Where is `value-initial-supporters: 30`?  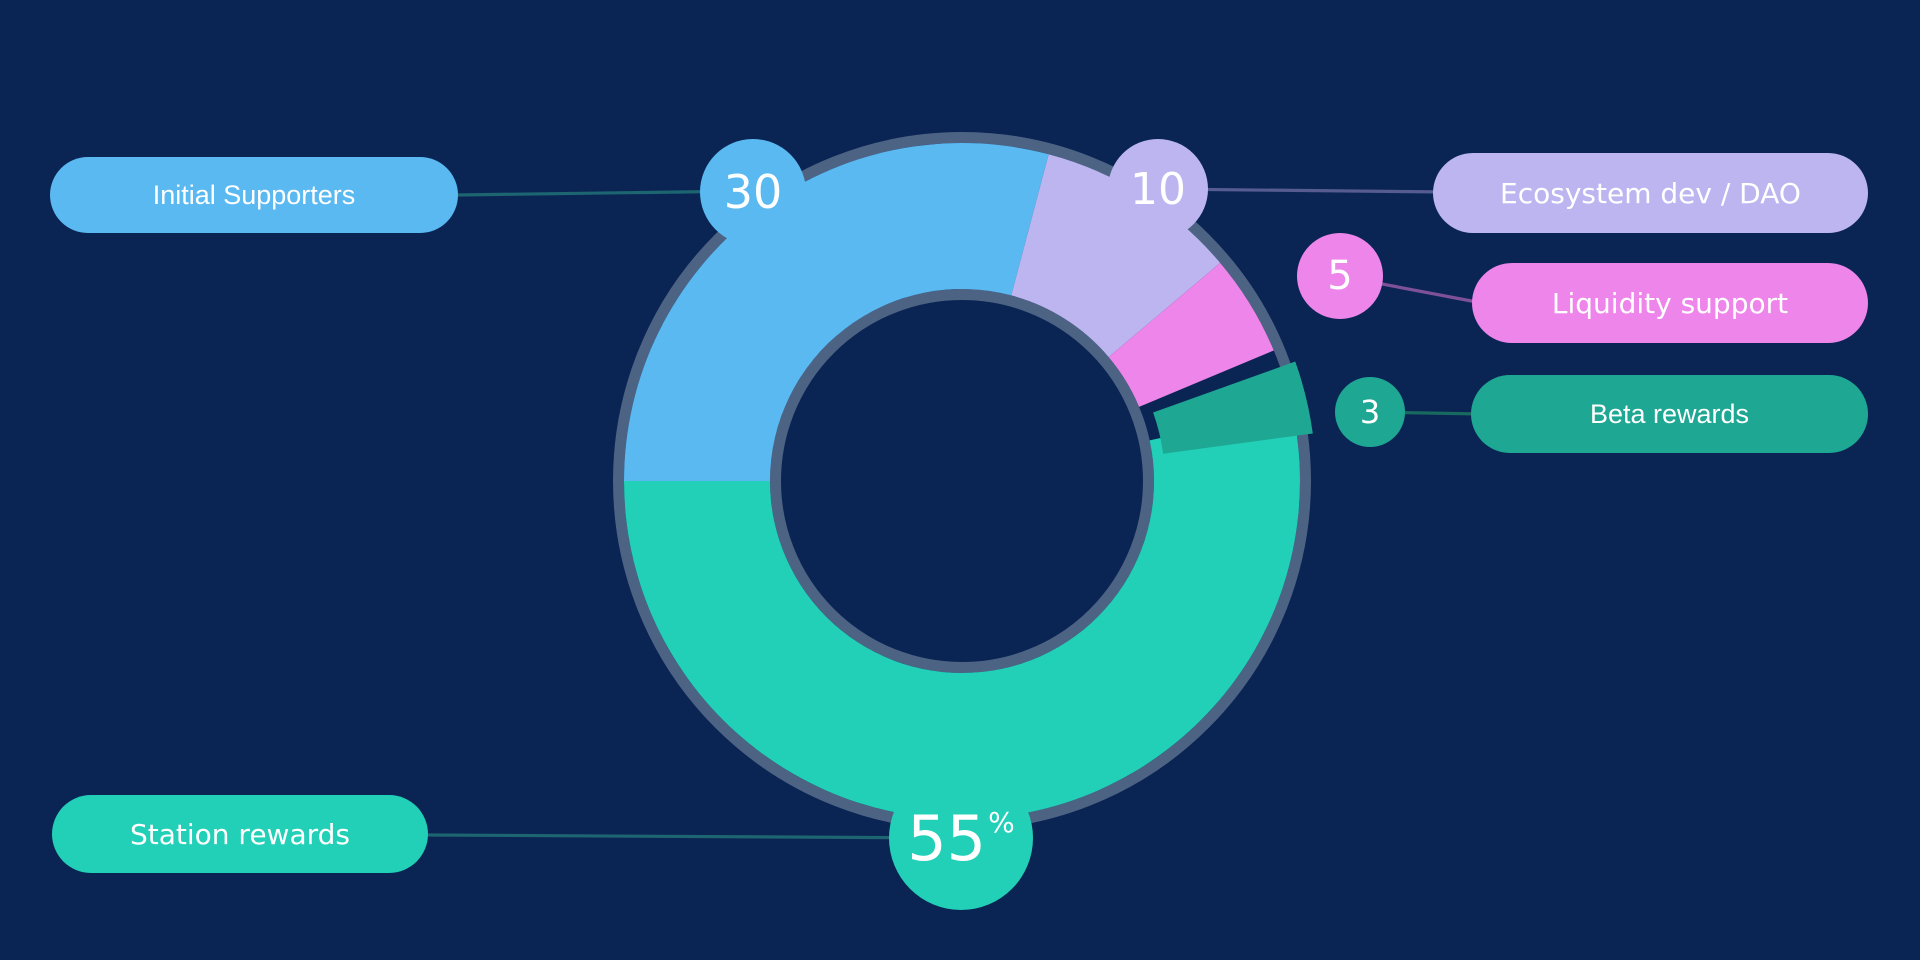 value-initial-supporters: 30 is located at coordinates (753, 192).